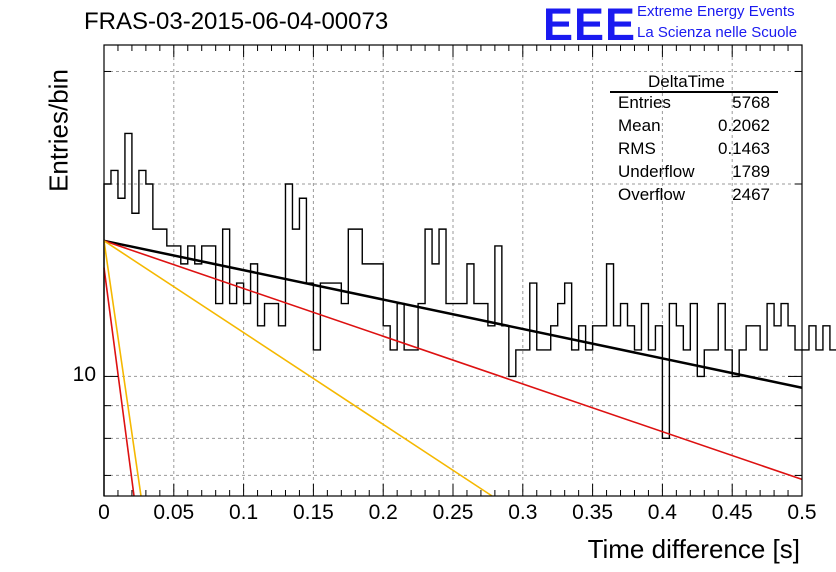 The image size is (836, 572). I want to click on x-tick-label: 0.05, so click(174, 512).